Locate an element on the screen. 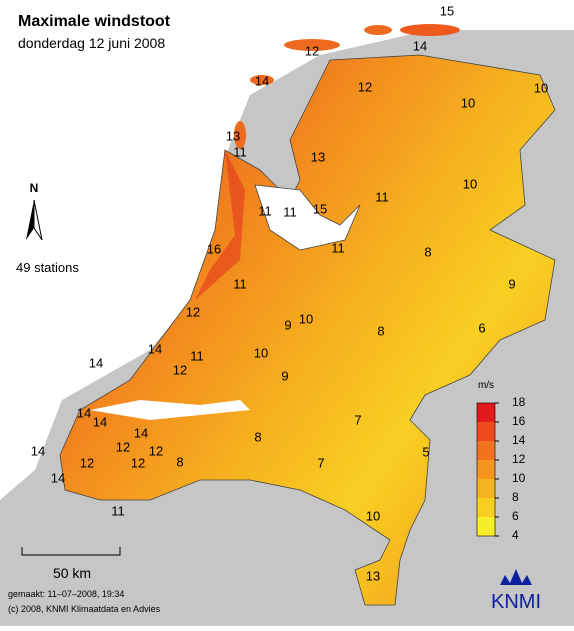 This screenshot has height=631, width=574. estuary is located at coordinates (170, 410).